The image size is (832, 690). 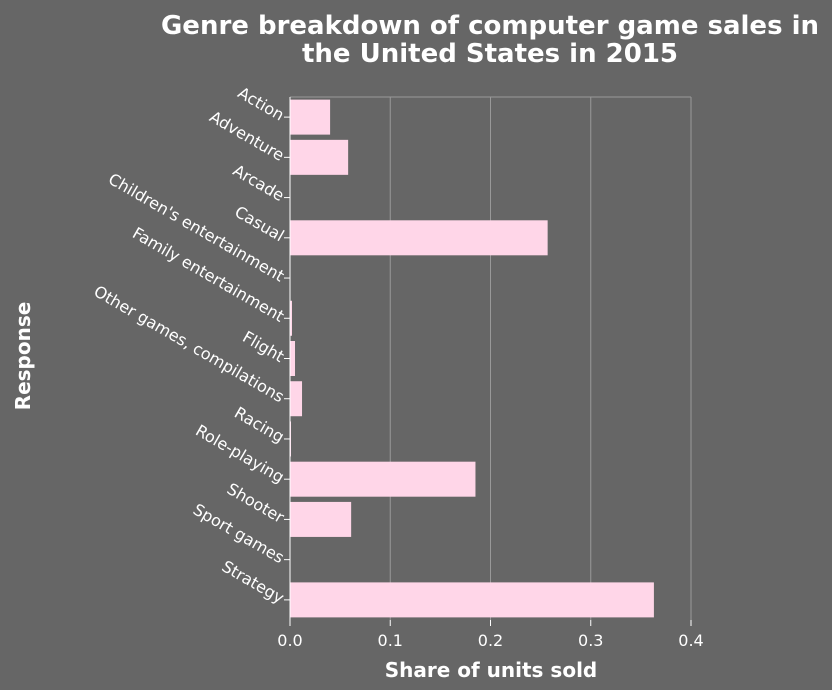 I want to click on x-axis-label: Share of units sold, so click(x=491, y=670).